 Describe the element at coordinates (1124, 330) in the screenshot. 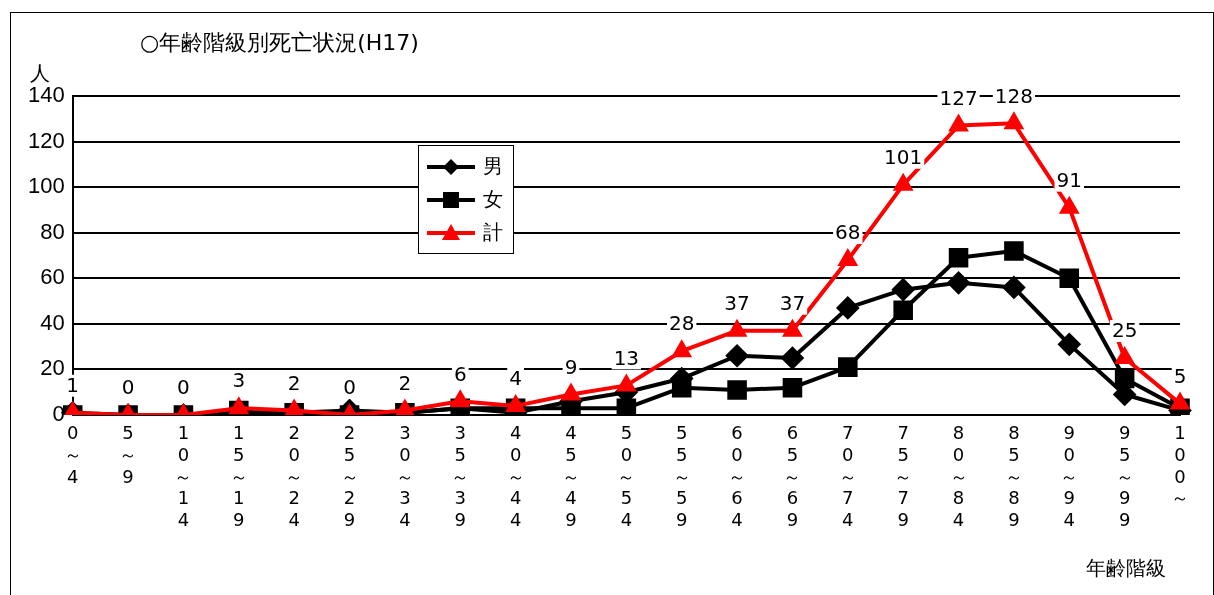

I see `data-label: 25` at that location.